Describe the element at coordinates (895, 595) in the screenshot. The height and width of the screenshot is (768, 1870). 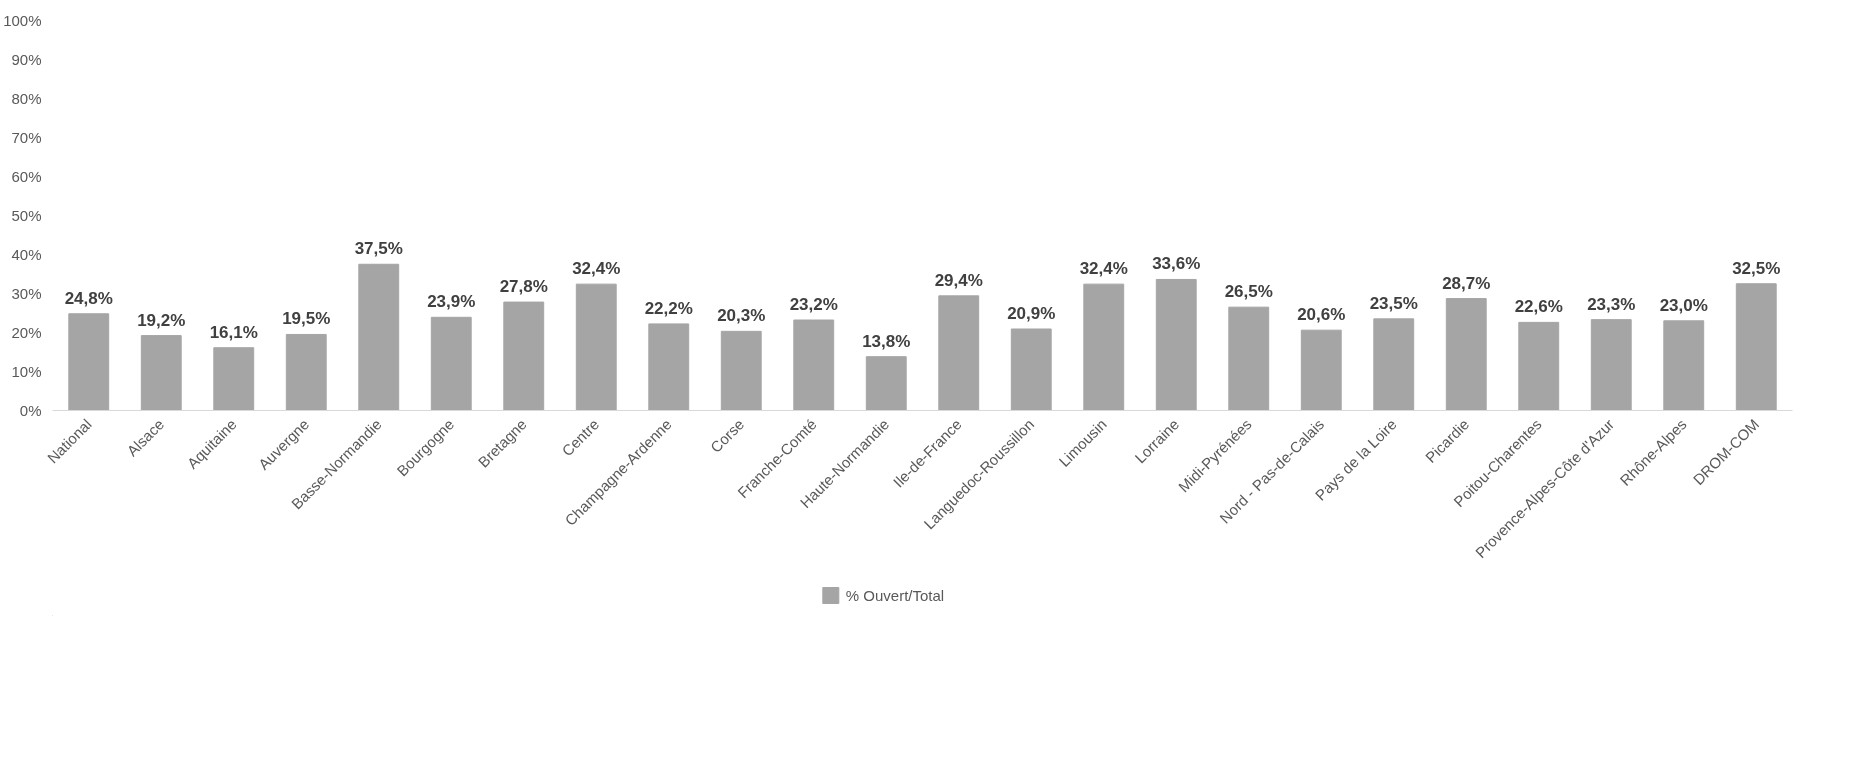
I see `legend-label: % Ouvert/Total` at that location.